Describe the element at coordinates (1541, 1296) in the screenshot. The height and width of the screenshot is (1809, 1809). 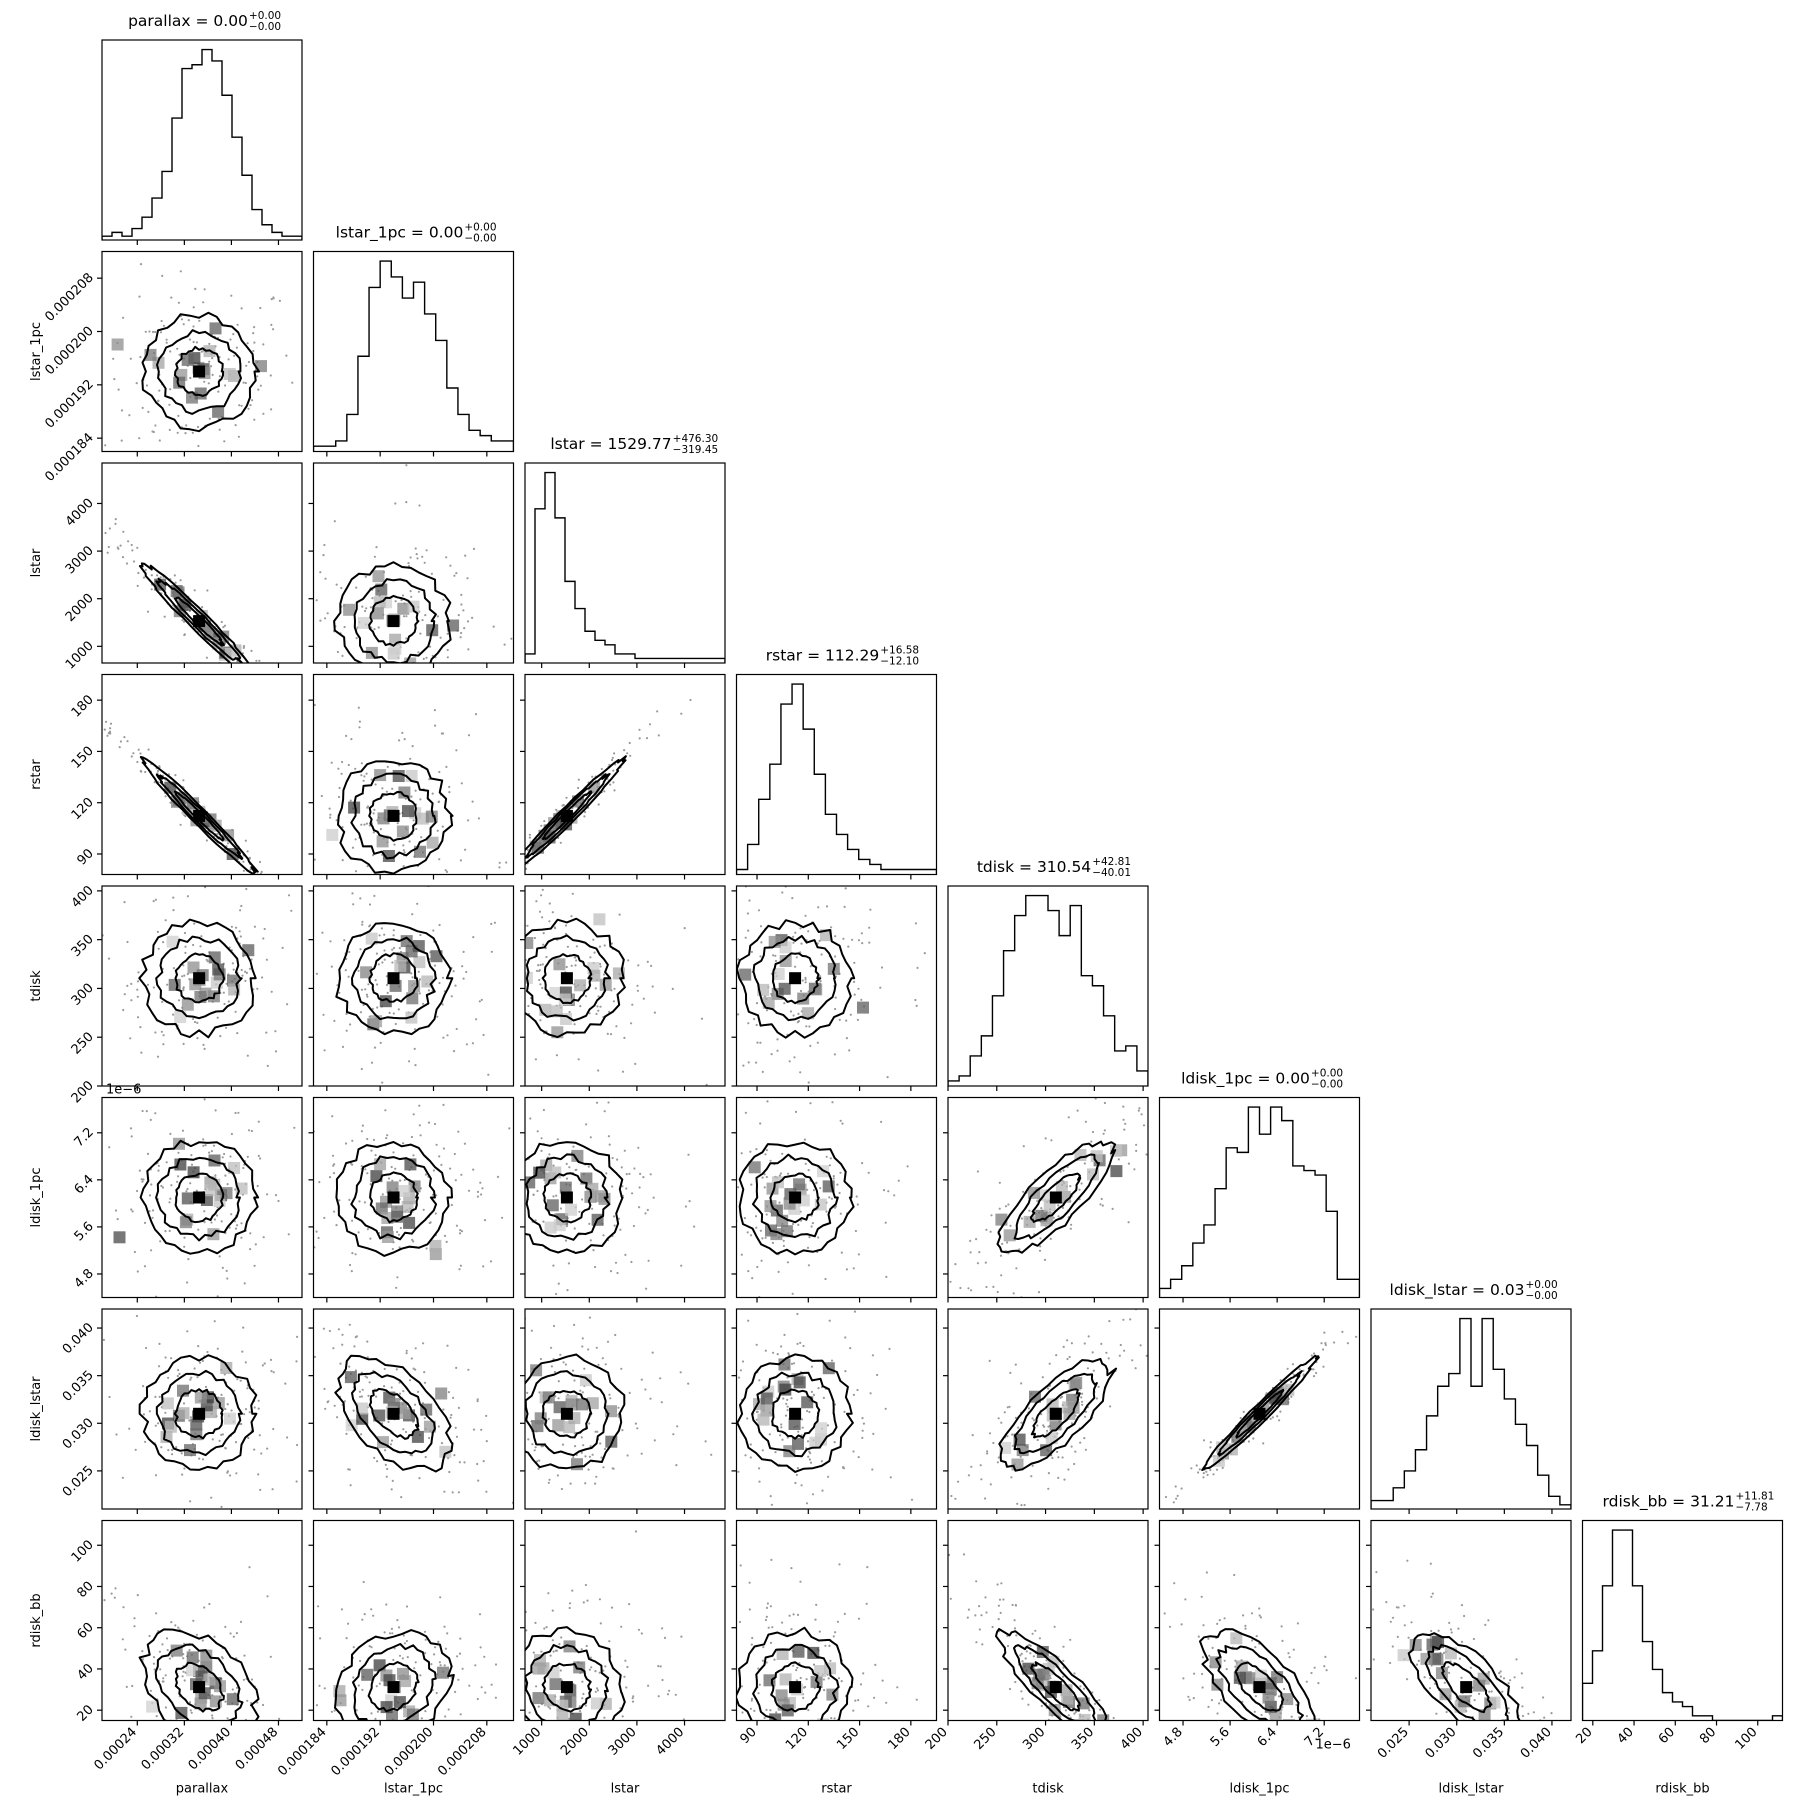
I see `title-minus: −0.00` at that location.